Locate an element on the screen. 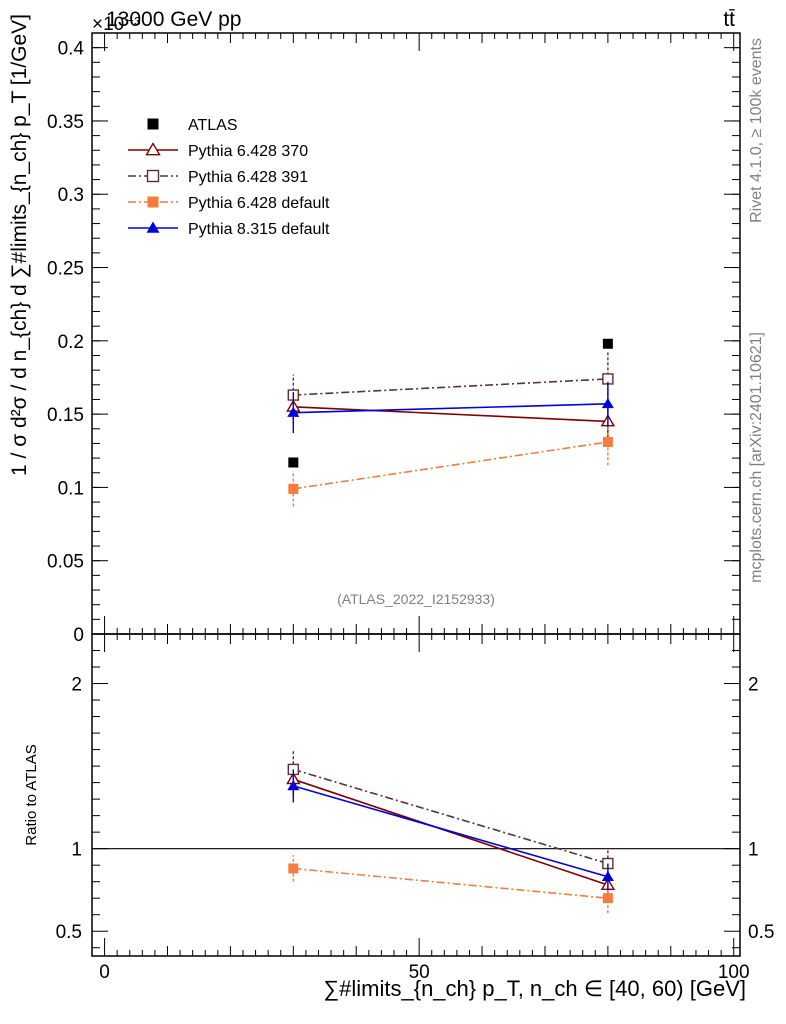  ratio-y-tick-label: 2 is located at coordinates (76, 685).